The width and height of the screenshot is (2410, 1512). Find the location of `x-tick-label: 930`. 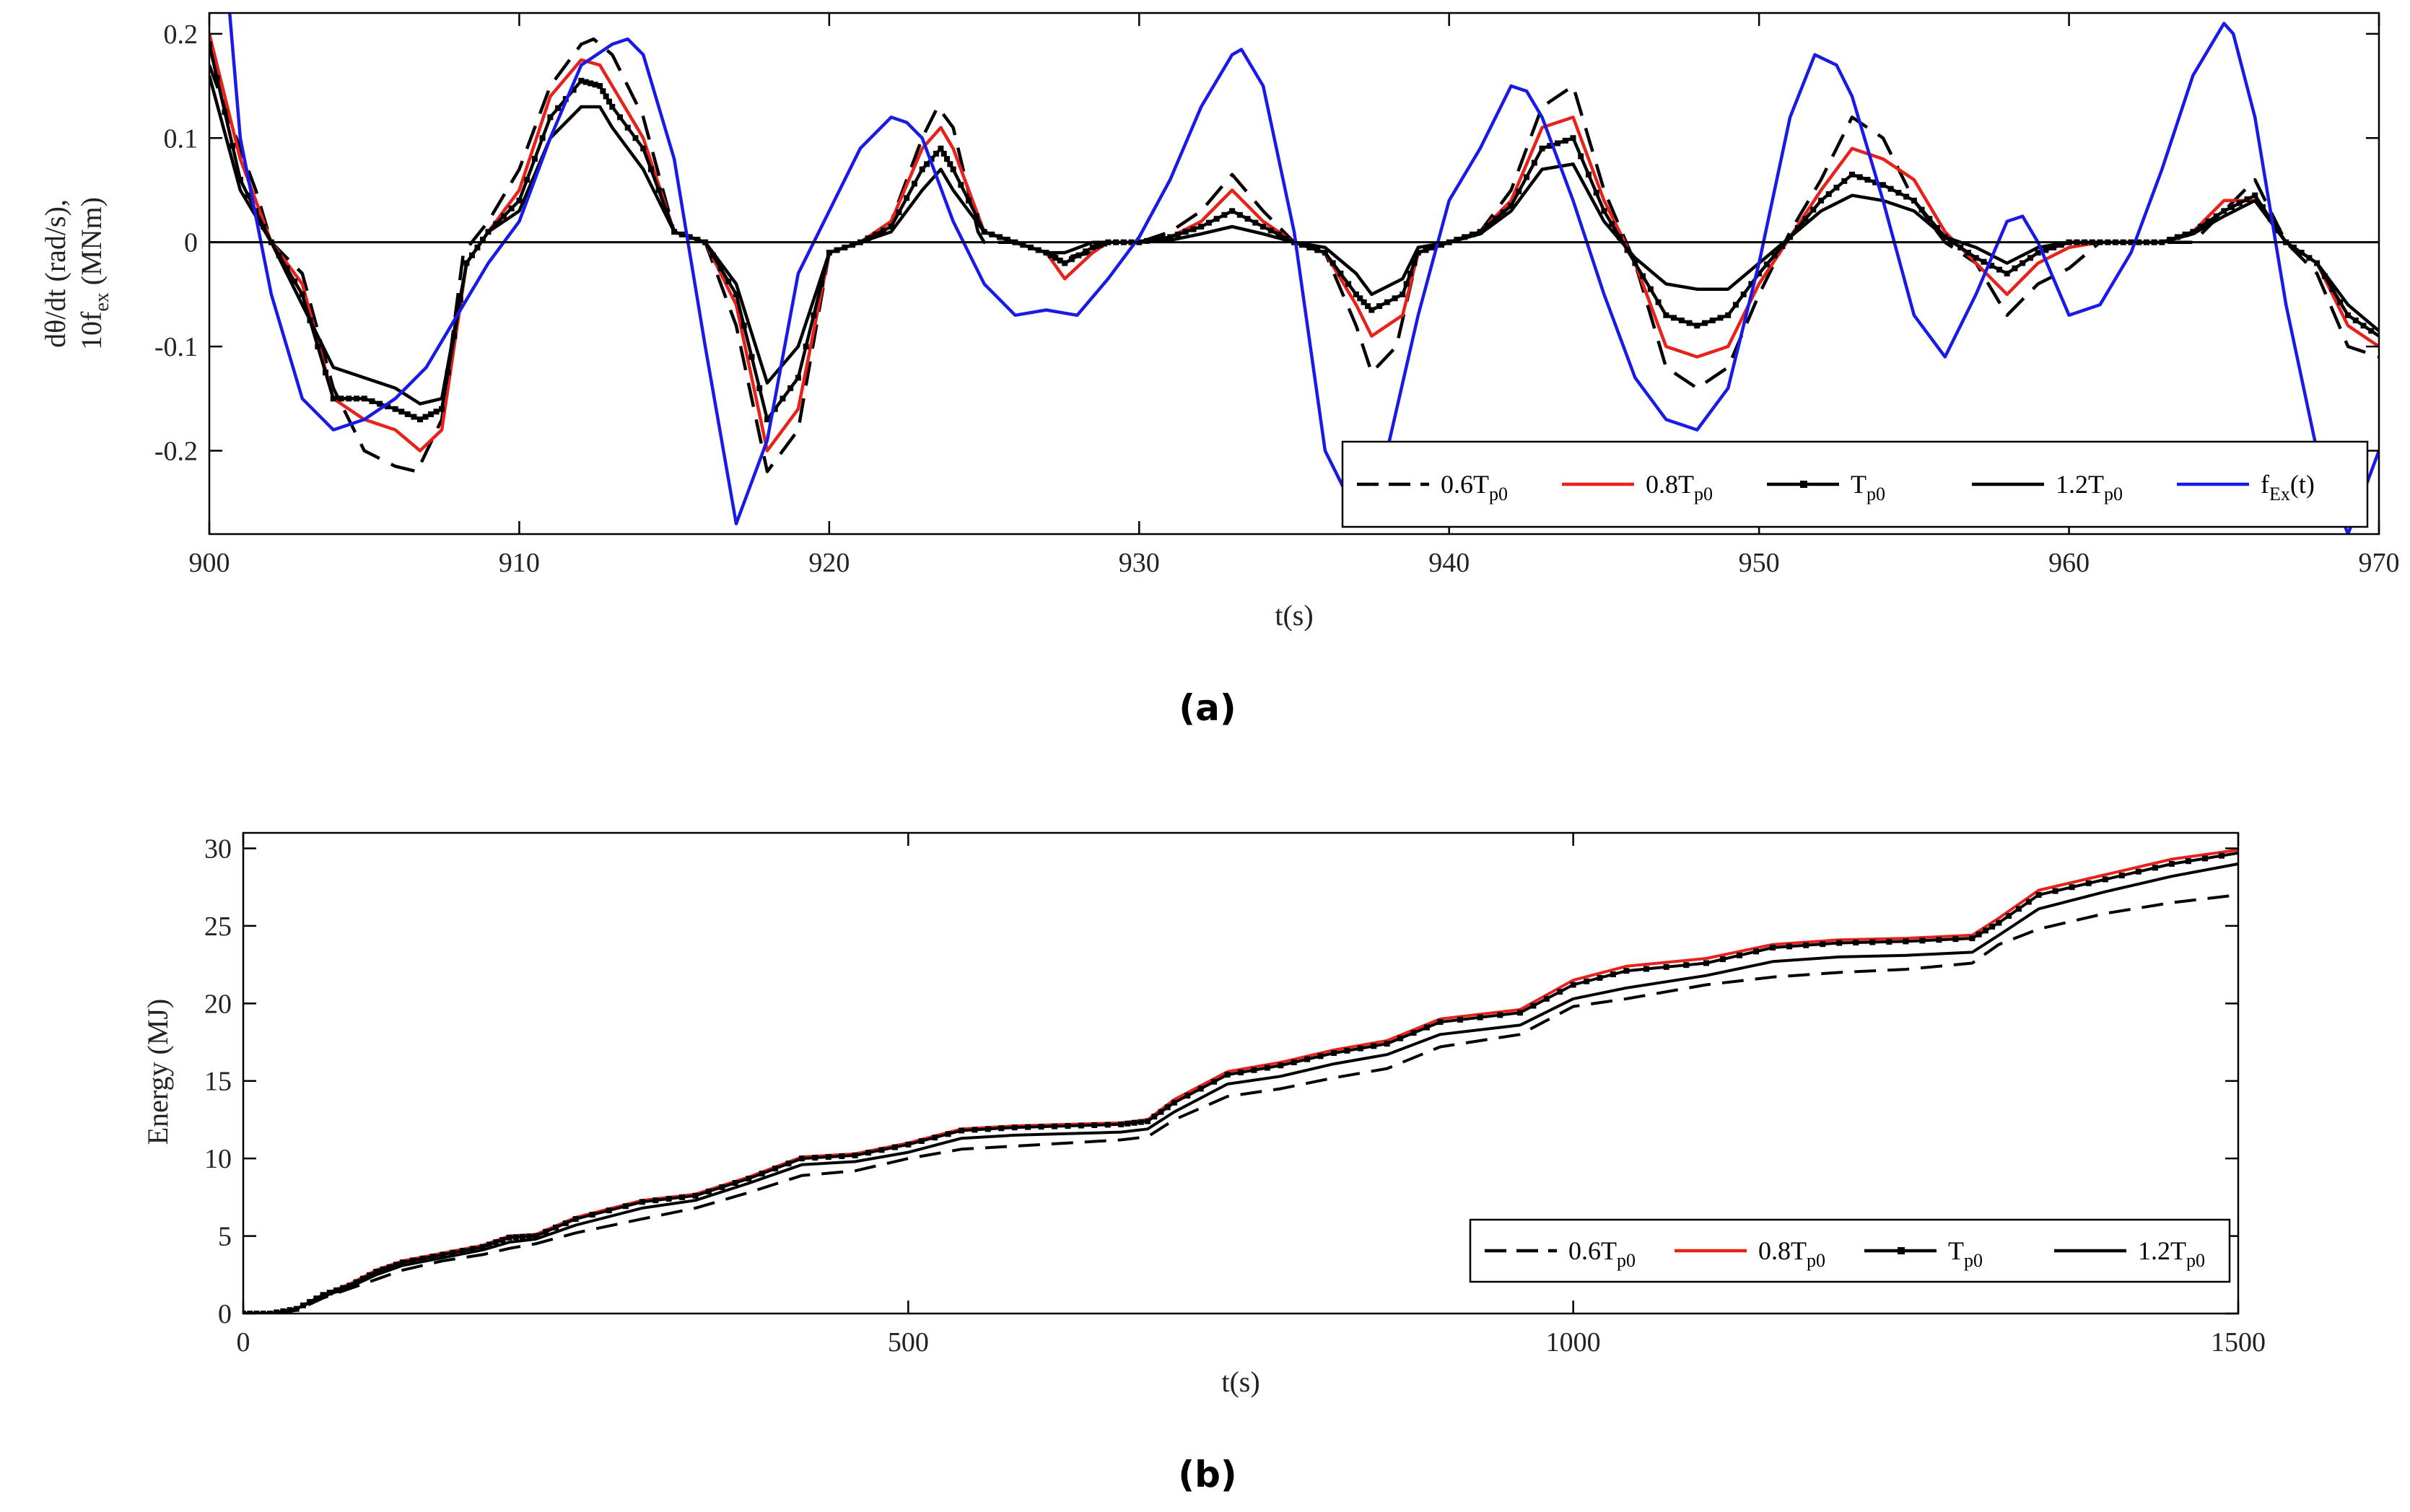

x-tick-label: 930 is located at coordinates (1139, 563).